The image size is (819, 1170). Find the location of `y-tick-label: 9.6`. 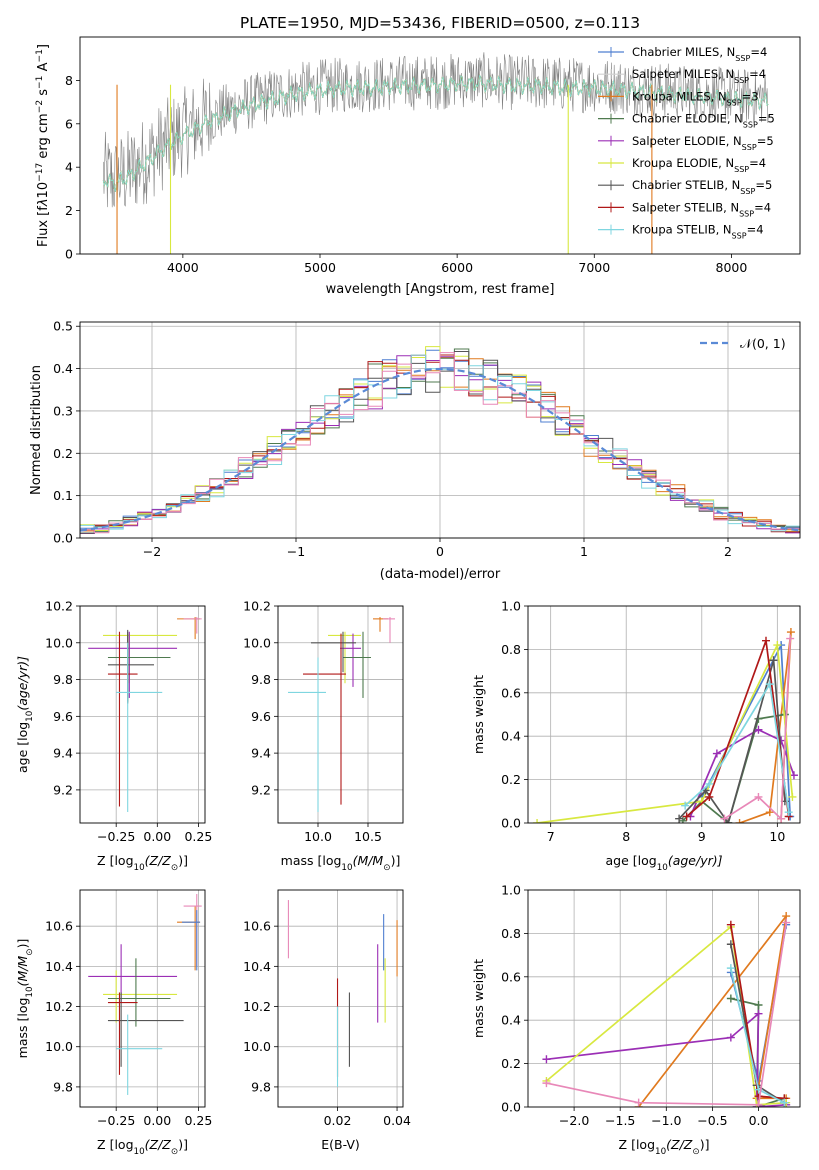

y-tick-label: 9.6 is located at coordinates (261, 716).